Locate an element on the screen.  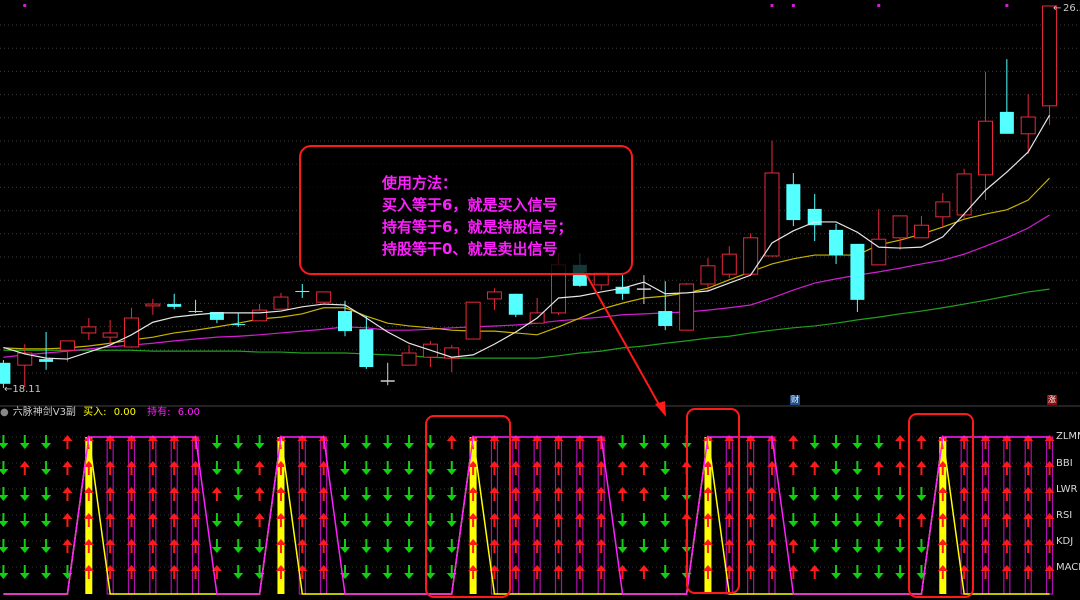
finance-badge: 财 is located at coordinates (795, 400).